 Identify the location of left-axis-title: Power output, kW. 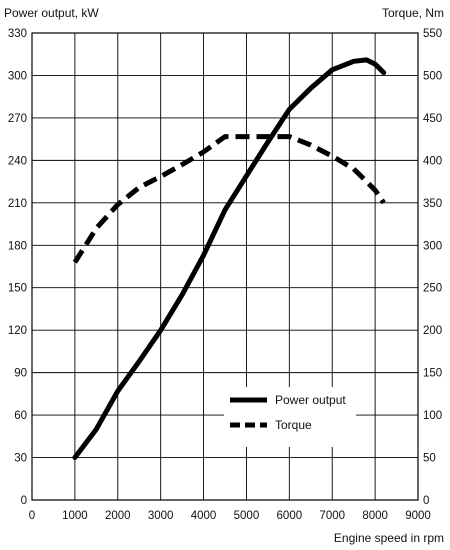
(51, 13).